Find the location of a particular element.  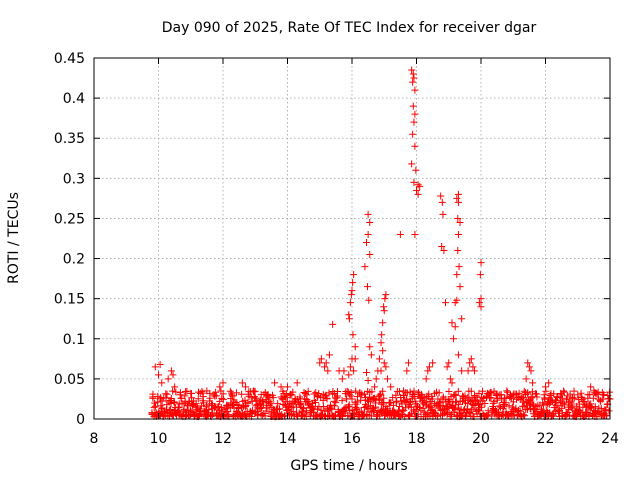

x-tick-label: 16 is located at coordinates (352, 439).